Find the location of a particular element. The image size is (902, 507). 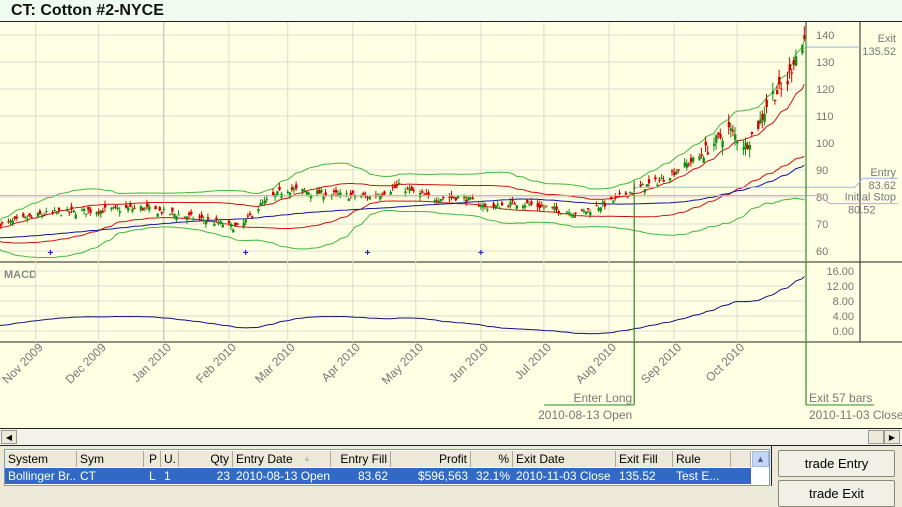

table-cell: 83.62 is located at coordinates (372, 476).